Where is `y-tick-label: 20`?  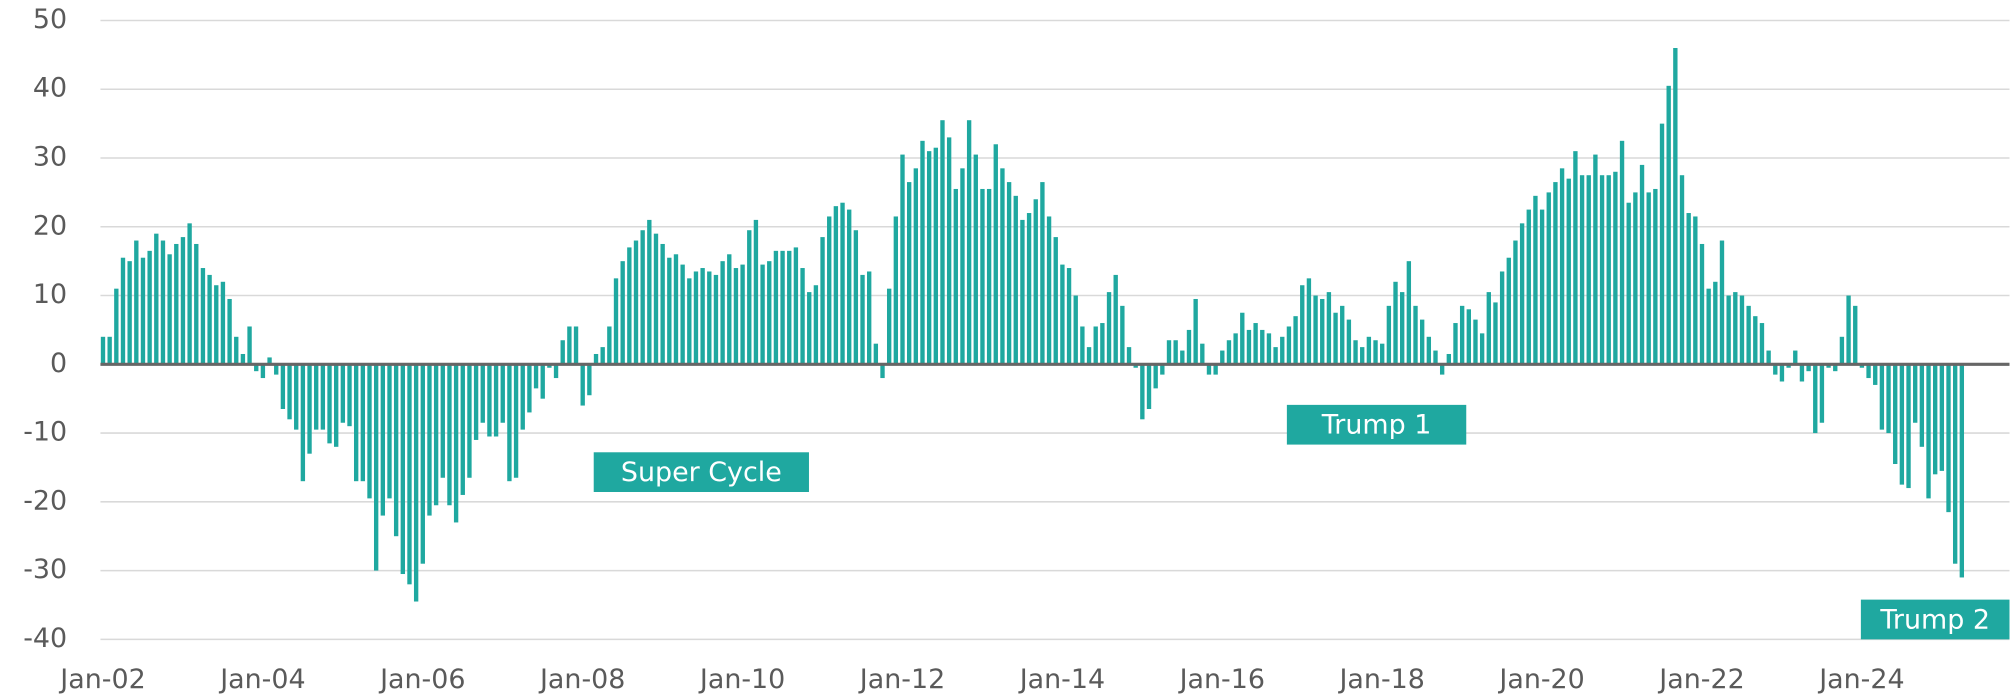
y-tick-label: 20 is located at coordinates (50, 225).